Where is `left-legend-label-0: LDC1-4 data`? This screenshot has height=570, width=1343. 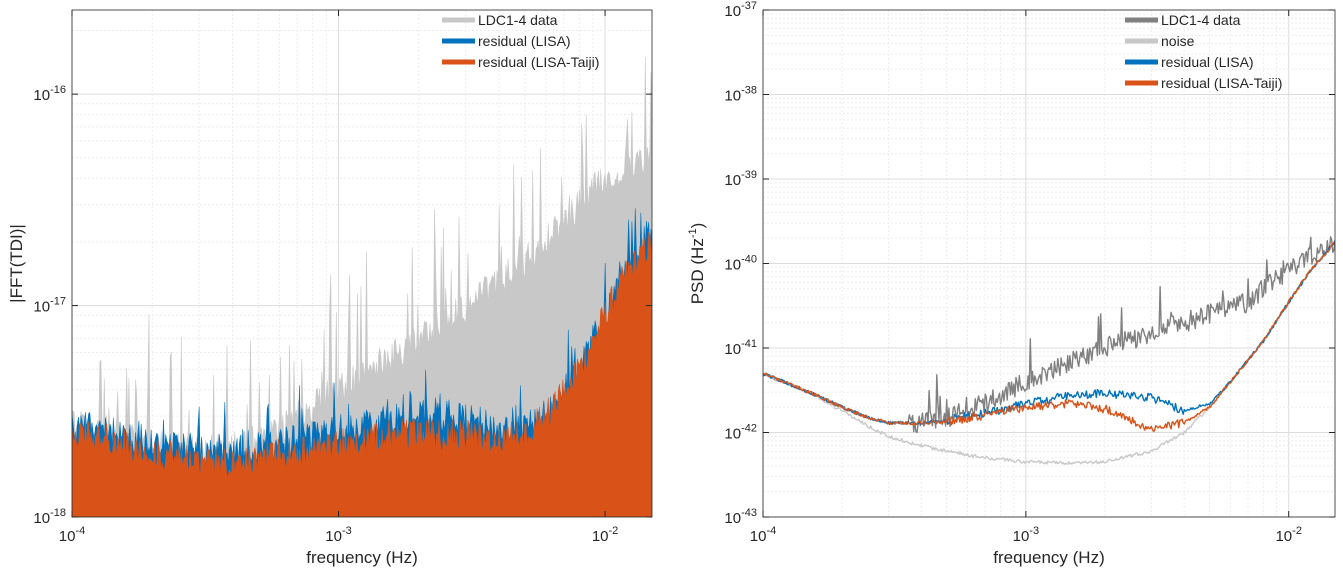
left-legend-label-0: LDC1-4 data is located at coordinates (518, 20).